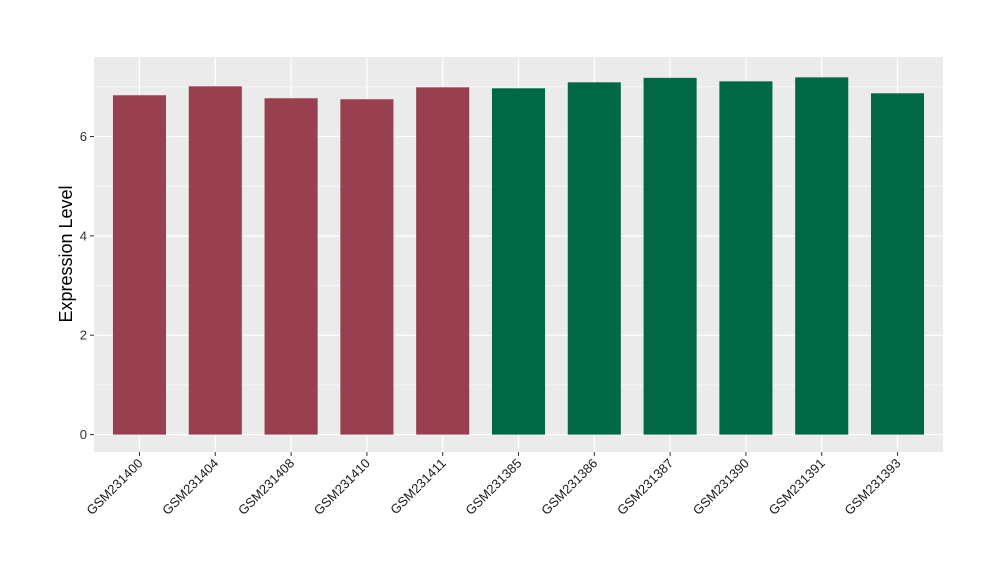  What do you see at coordinates (83, 235) in the screenshot?
I see `y-tick-label: 4` at bounding box center [83, 235].